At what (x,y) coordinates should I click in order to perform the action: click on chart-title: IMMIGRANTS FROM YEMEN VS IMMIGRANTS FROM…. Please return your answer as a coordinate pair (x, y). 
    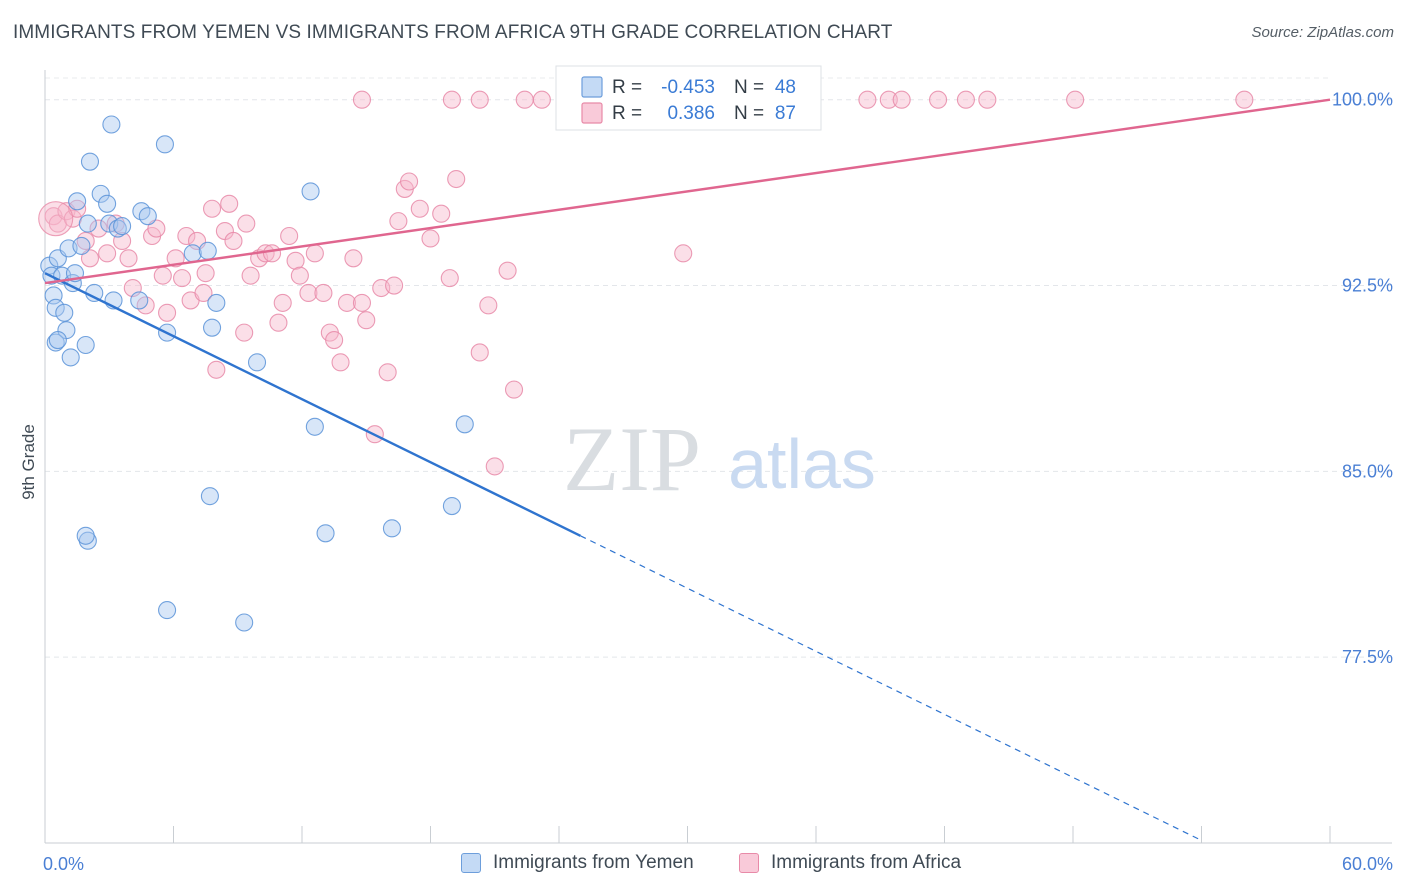
    Looking at the image, I should click on (453, 32).